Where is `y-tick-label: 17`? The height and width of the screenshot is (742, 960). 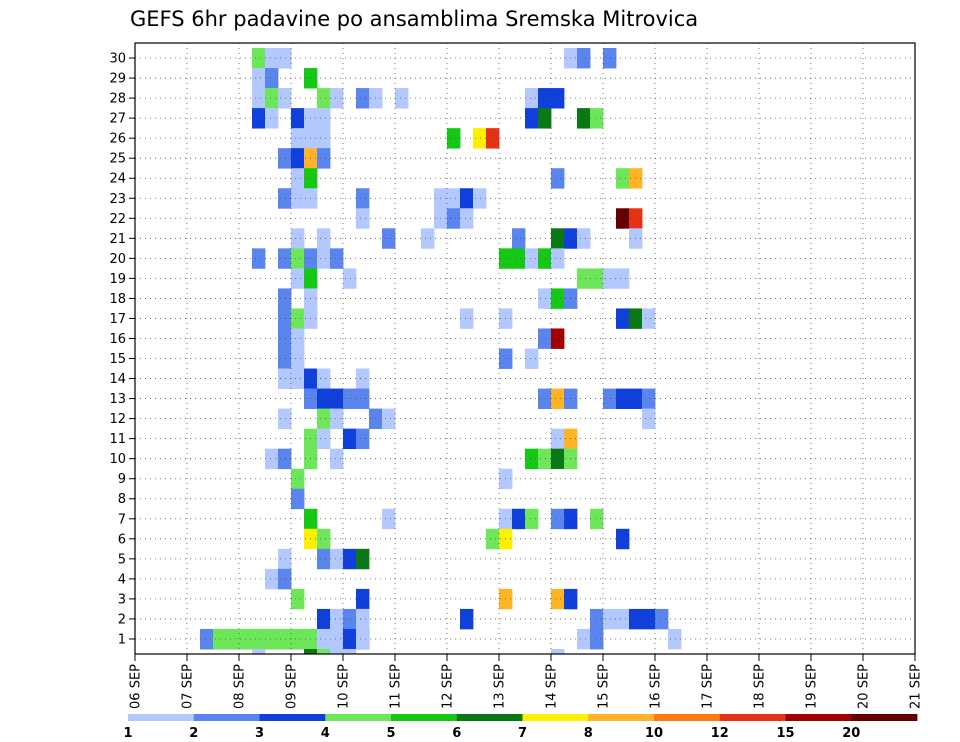
y-tick-label: 17 is located at coordinates (117, 319).